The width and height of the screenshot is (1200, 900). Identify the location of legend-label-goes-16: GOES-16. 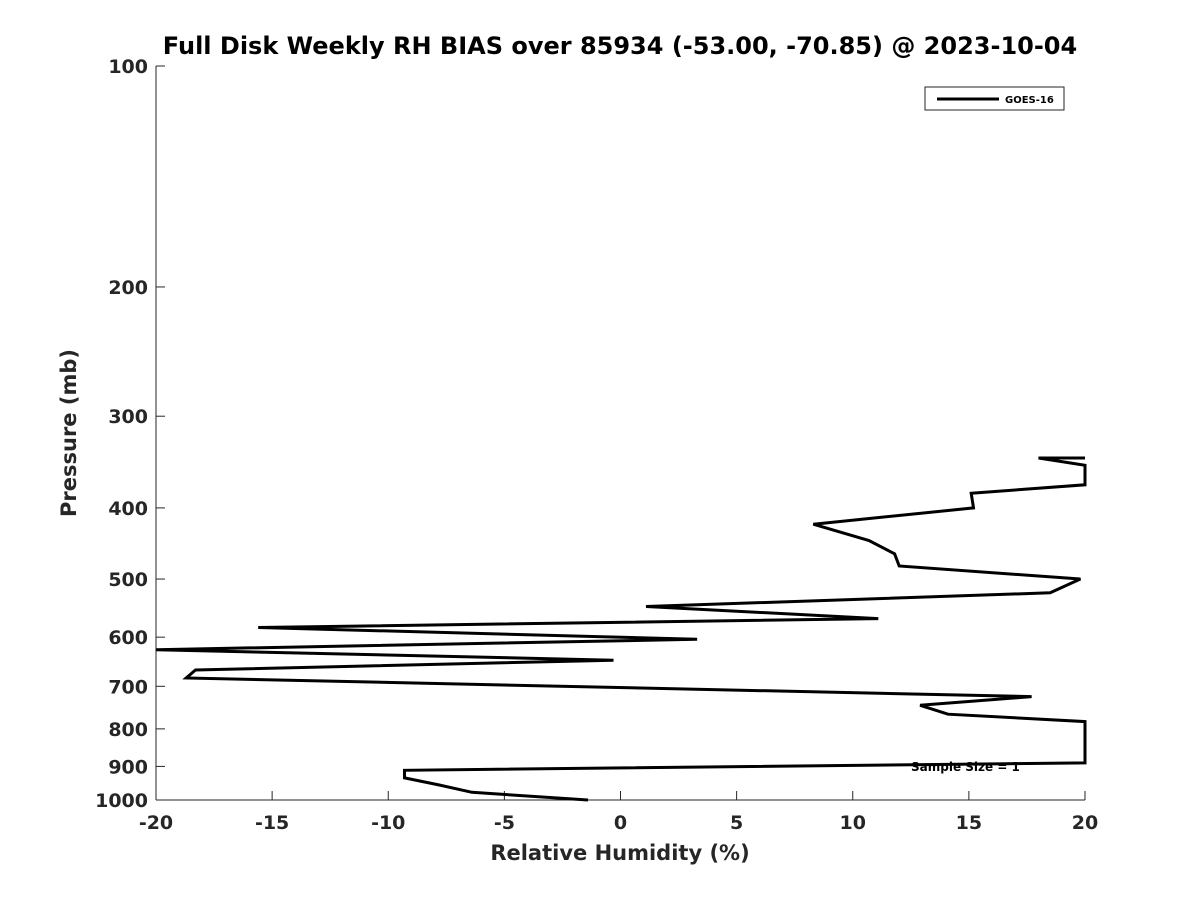
(1029, 100).